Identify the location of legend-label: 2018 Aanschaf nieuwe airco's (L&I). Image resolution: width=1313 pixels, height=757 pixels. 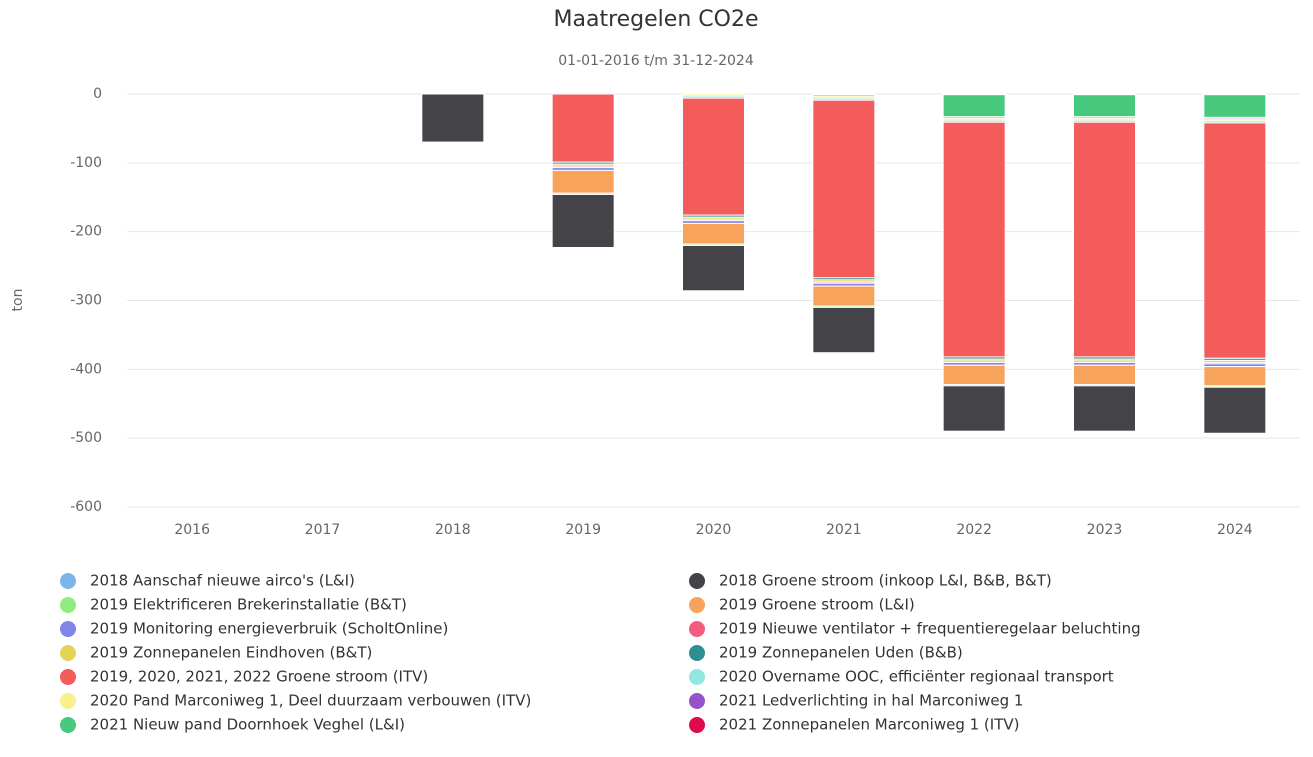
(222, 581).